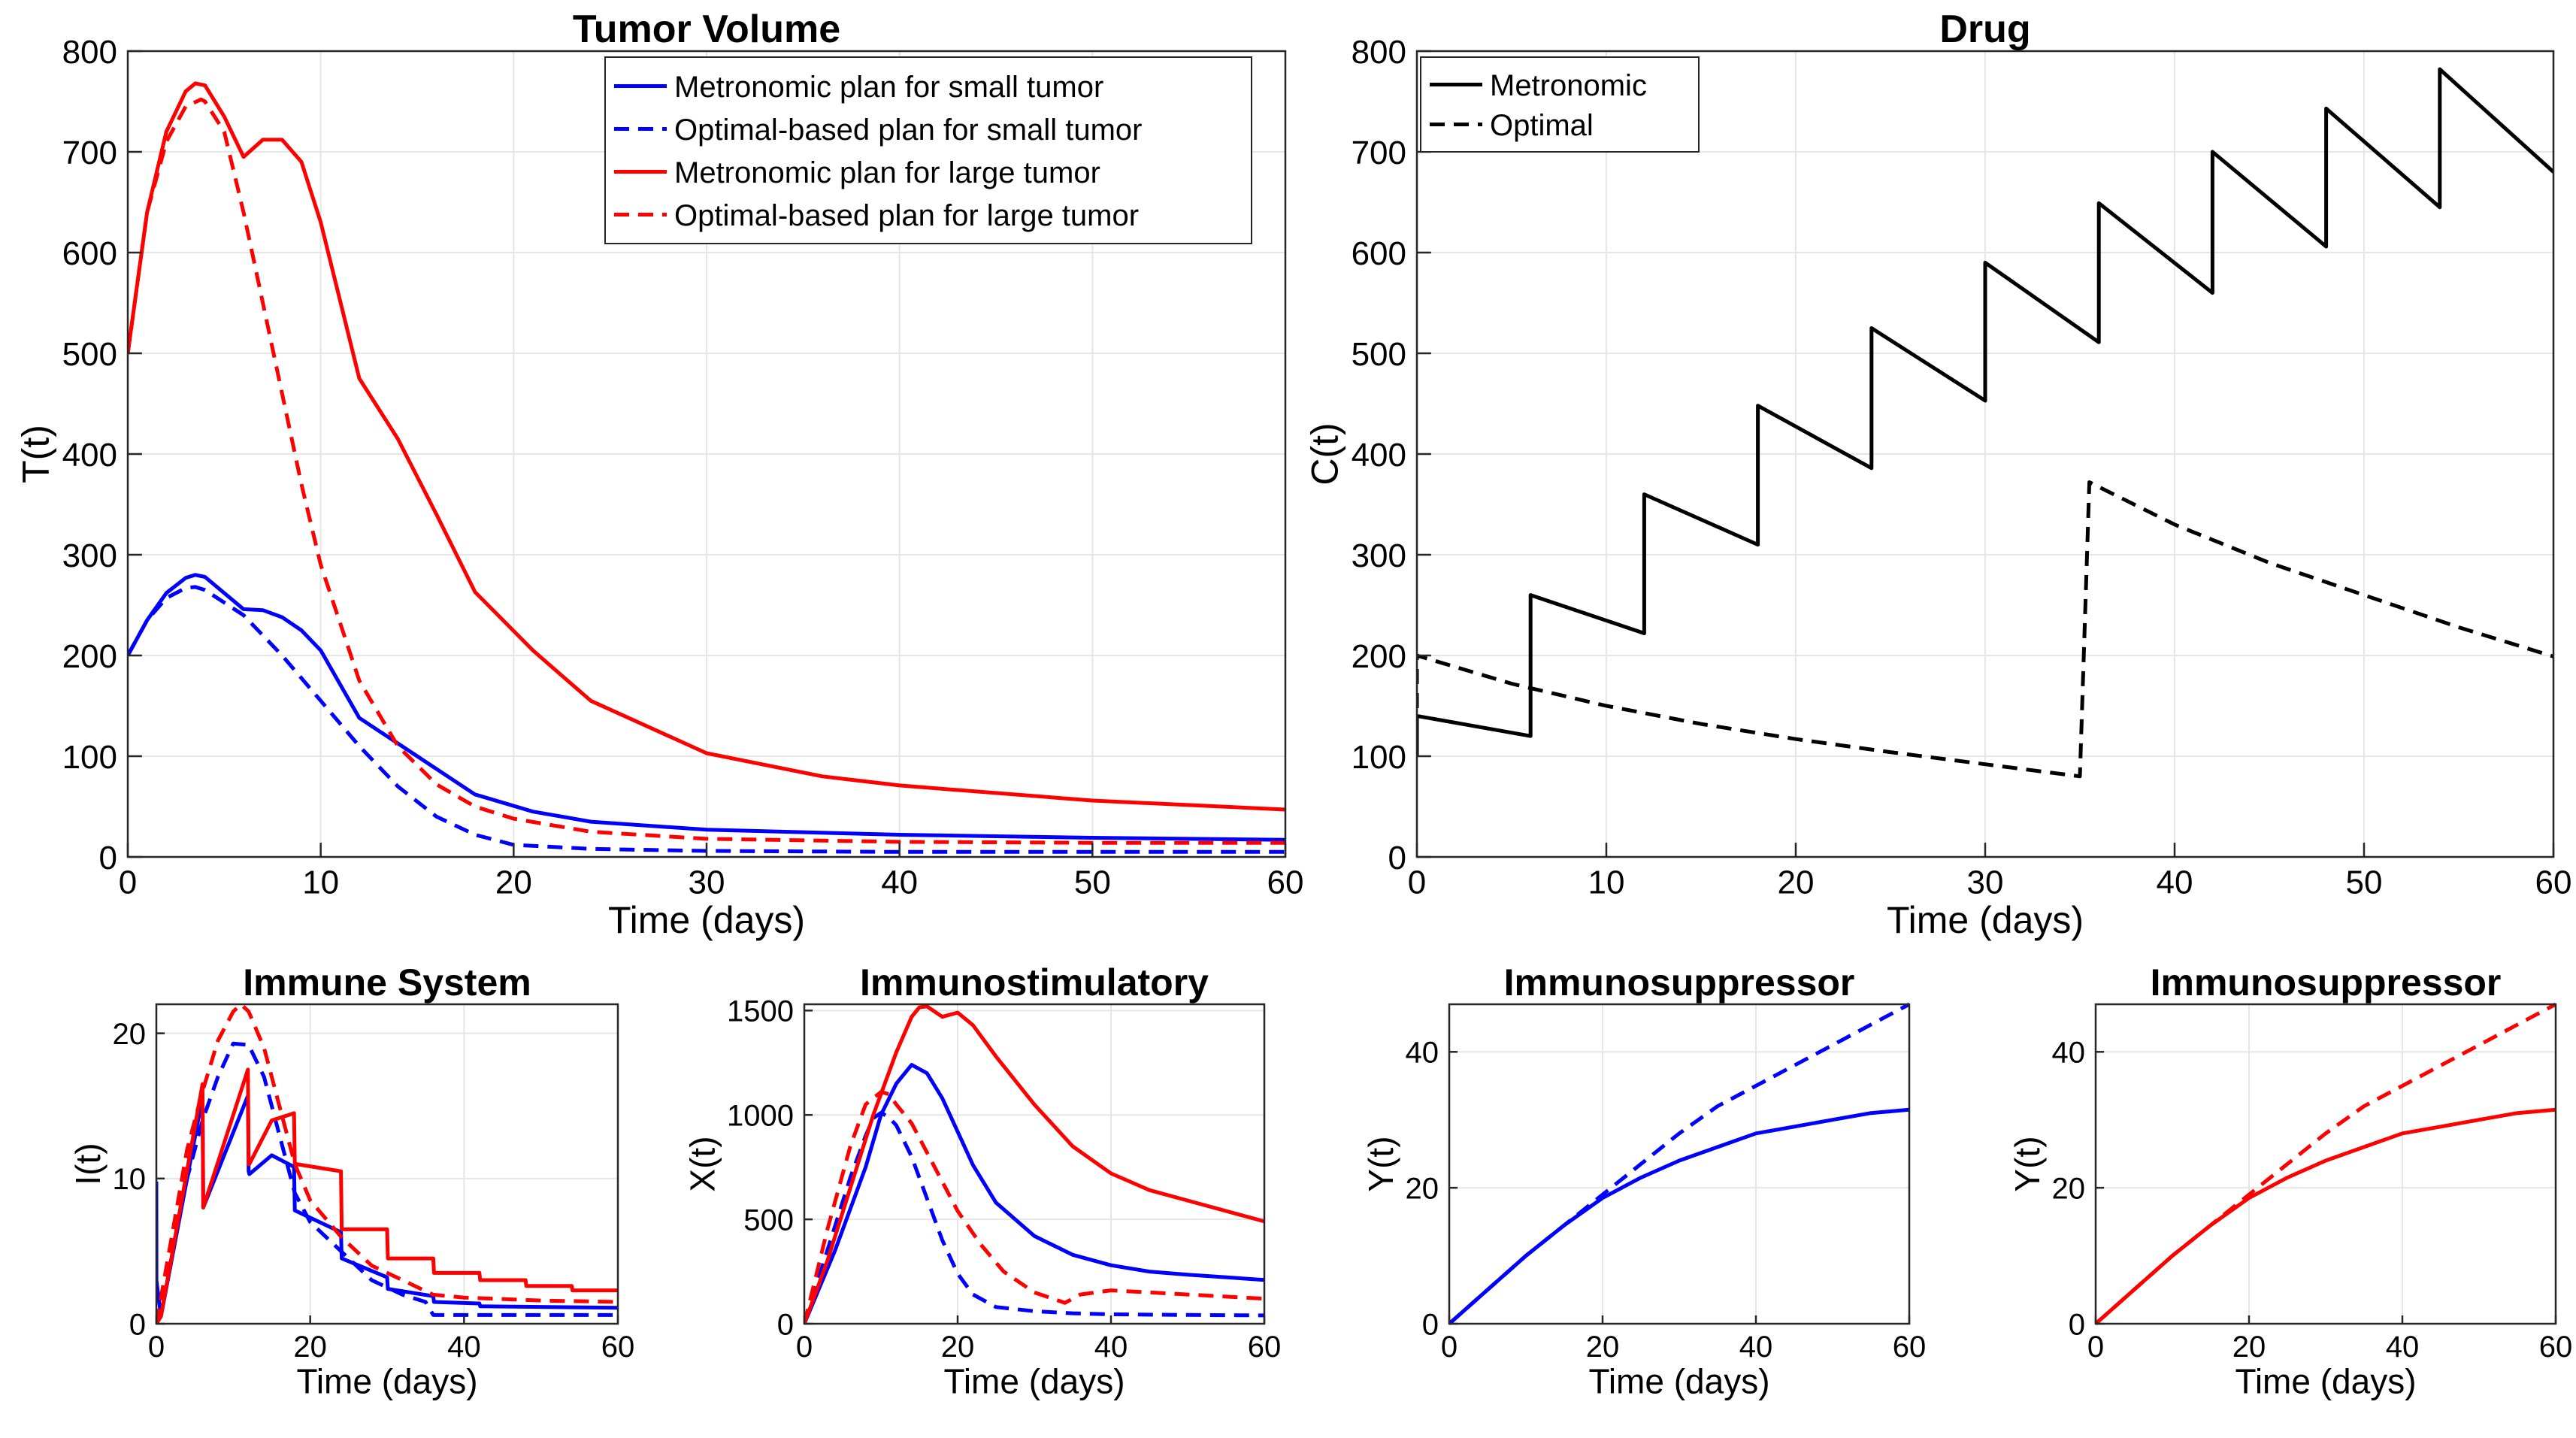  What do you see at coordinates (908, 130) in the screenshot?
I see `legend-label: Optimal-based plan for small tumor` at bounding box center [908, 130].